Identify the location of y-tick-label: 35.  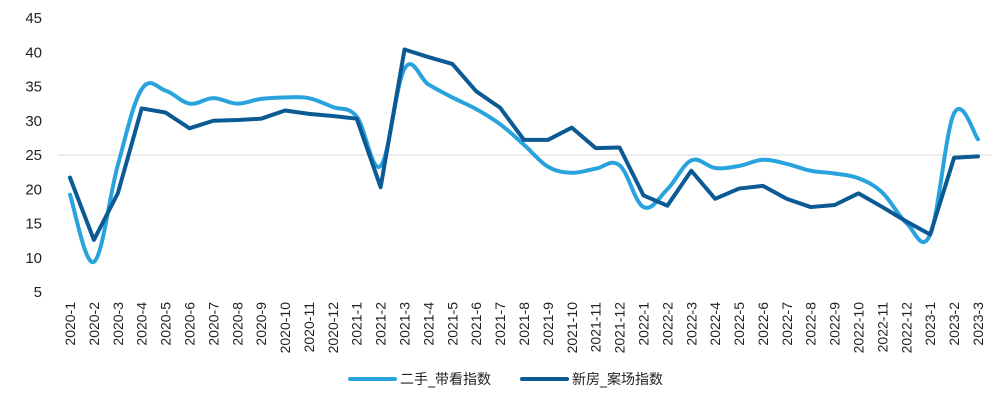
(33, 87).